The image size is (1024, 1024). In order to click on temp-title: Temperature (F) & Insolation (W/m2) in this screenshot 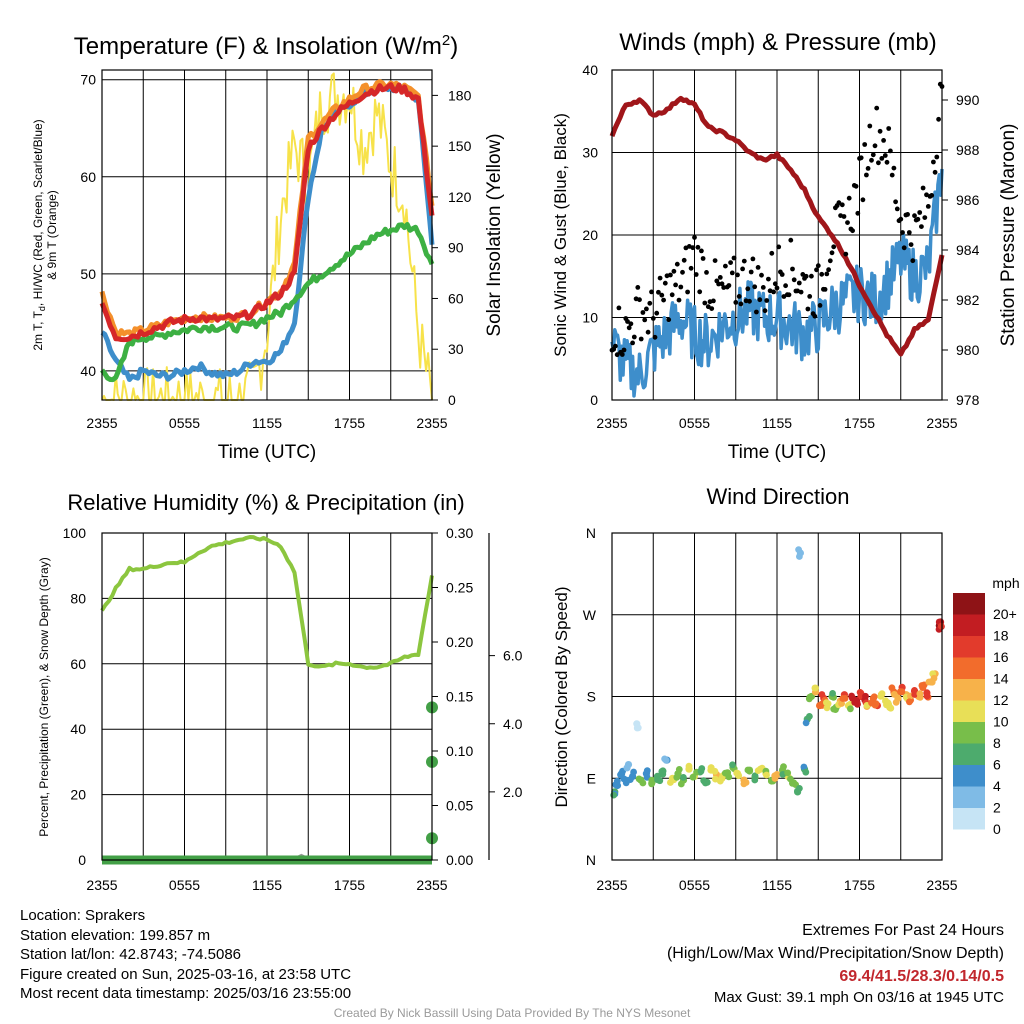, I will do `click(266, 46)`.